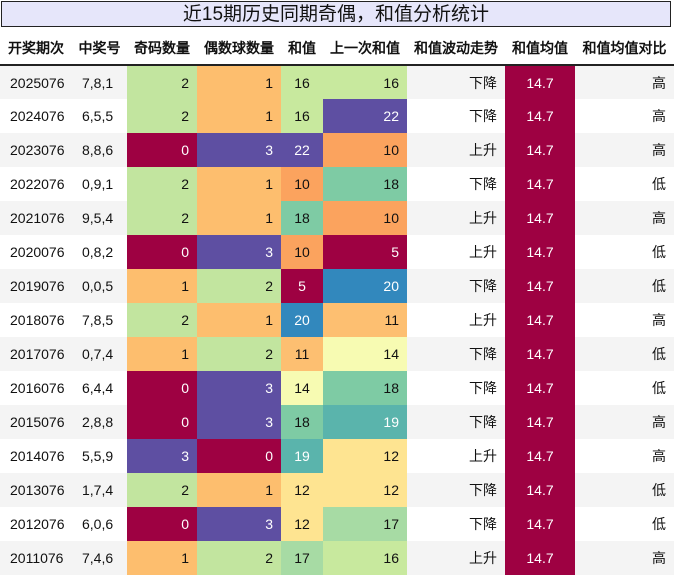 Image resolution: width=674 pixels, height=576 pixels. What do you see at coordinates (99, 558) in the screenshot?
I see `numbers-cell: 7,4,6` at bounding box center [99, 558].